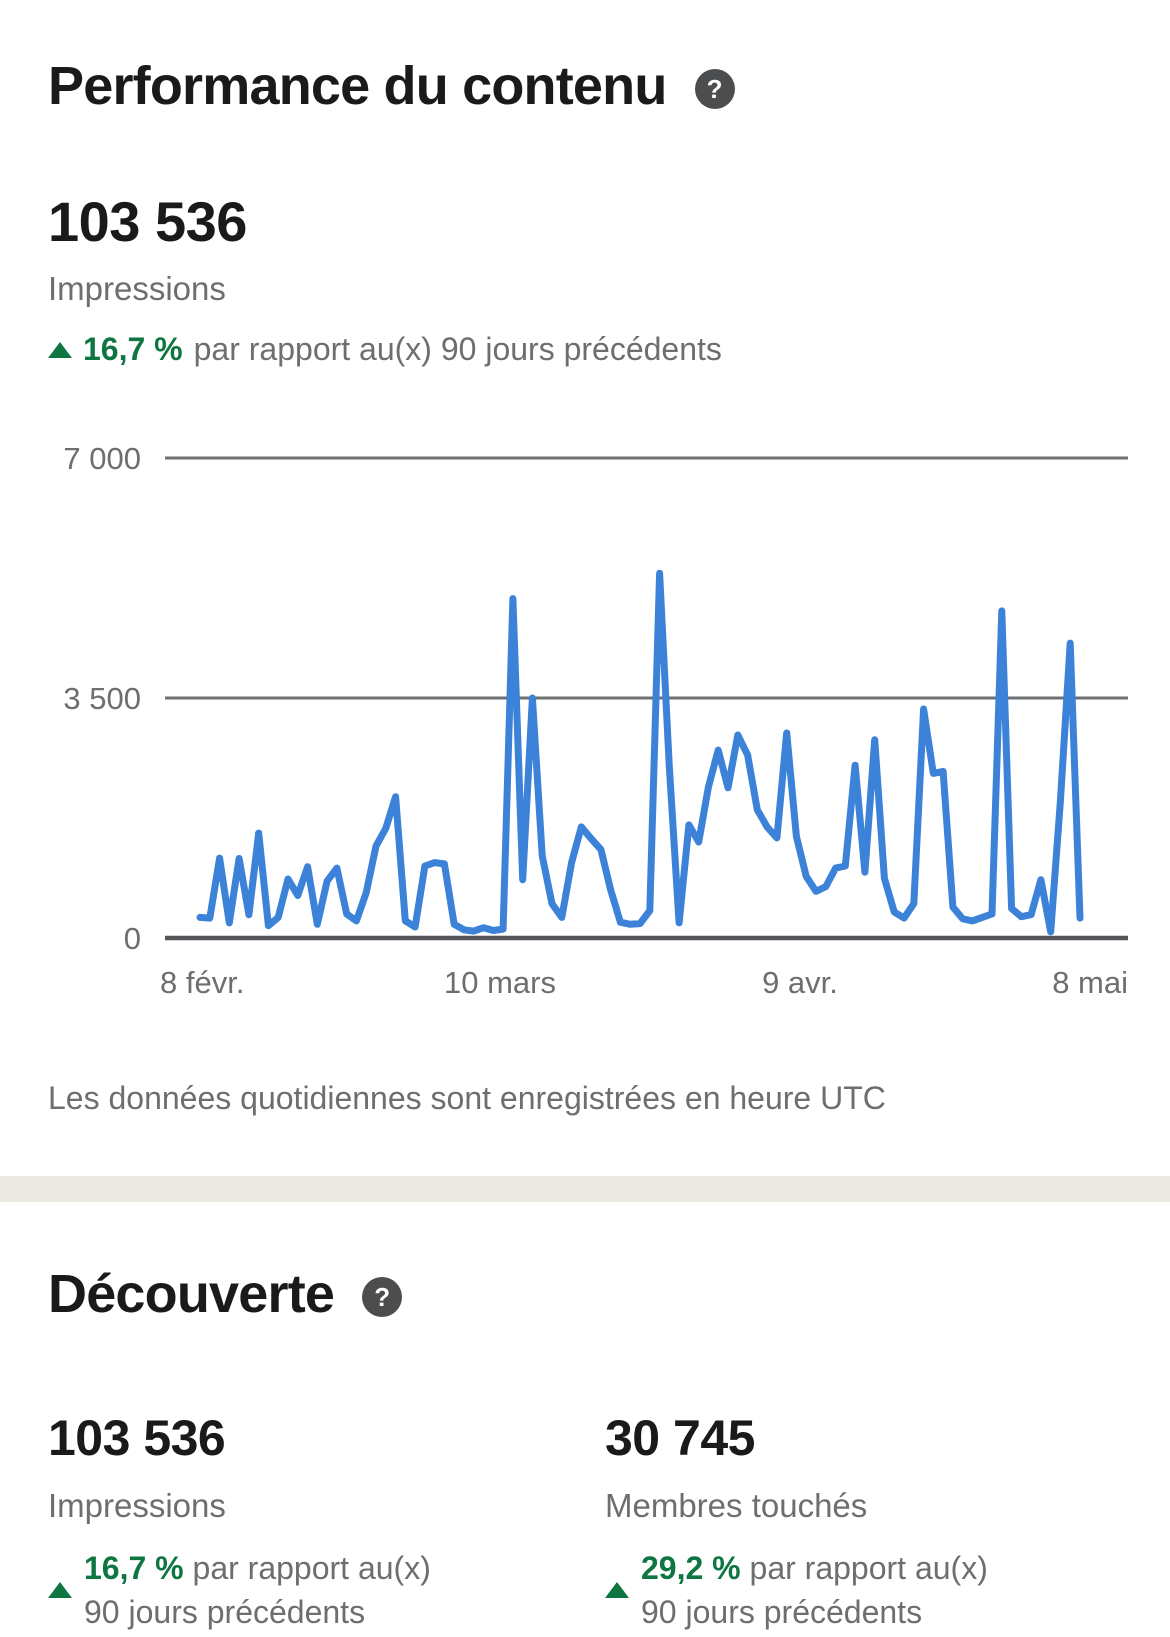  What do you see at coordinates (102, 698) in the screenshot?
I see `y-tick-label: 3 500` at bounding box center [102, 698].